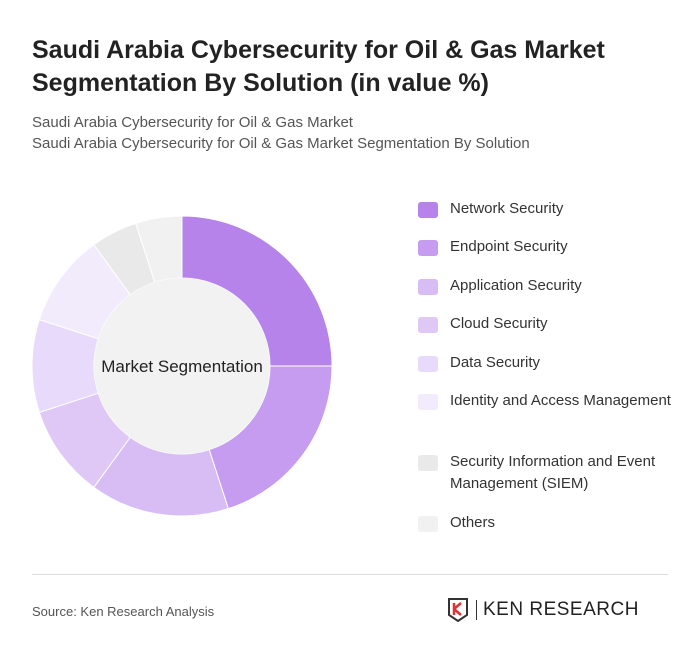 This screenshot has width=700, height=659. What do you see at coordinates (516, 285) in the screenshot?
I see `legend-label: Application Security` at bounding box center [516, 285].